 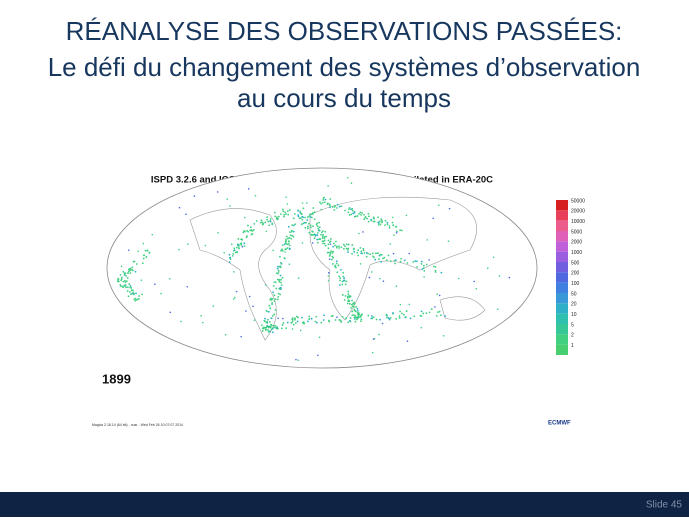 What do you see at coordinates (574, 305) in the screenshot?
I see `legend-label: 20` at bounding box center [574, 305].